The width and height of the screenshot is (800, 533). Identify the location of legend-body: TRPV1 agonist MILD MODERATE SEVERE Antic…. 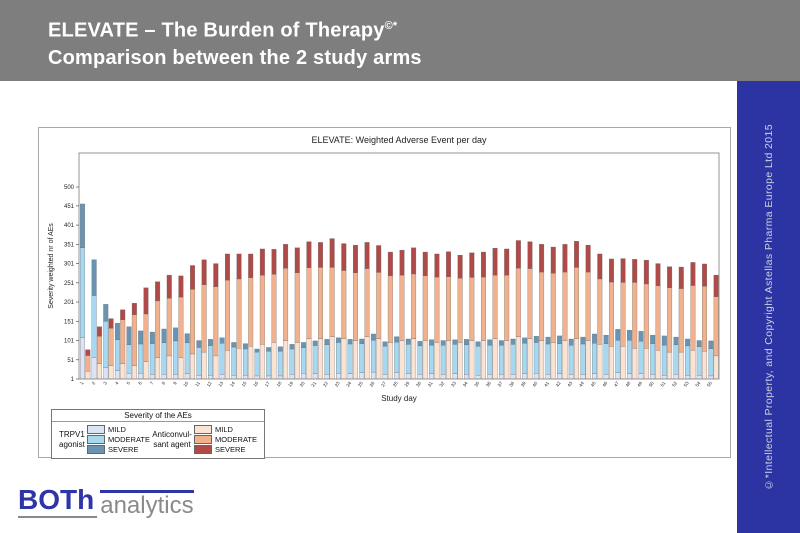
(158, 440).